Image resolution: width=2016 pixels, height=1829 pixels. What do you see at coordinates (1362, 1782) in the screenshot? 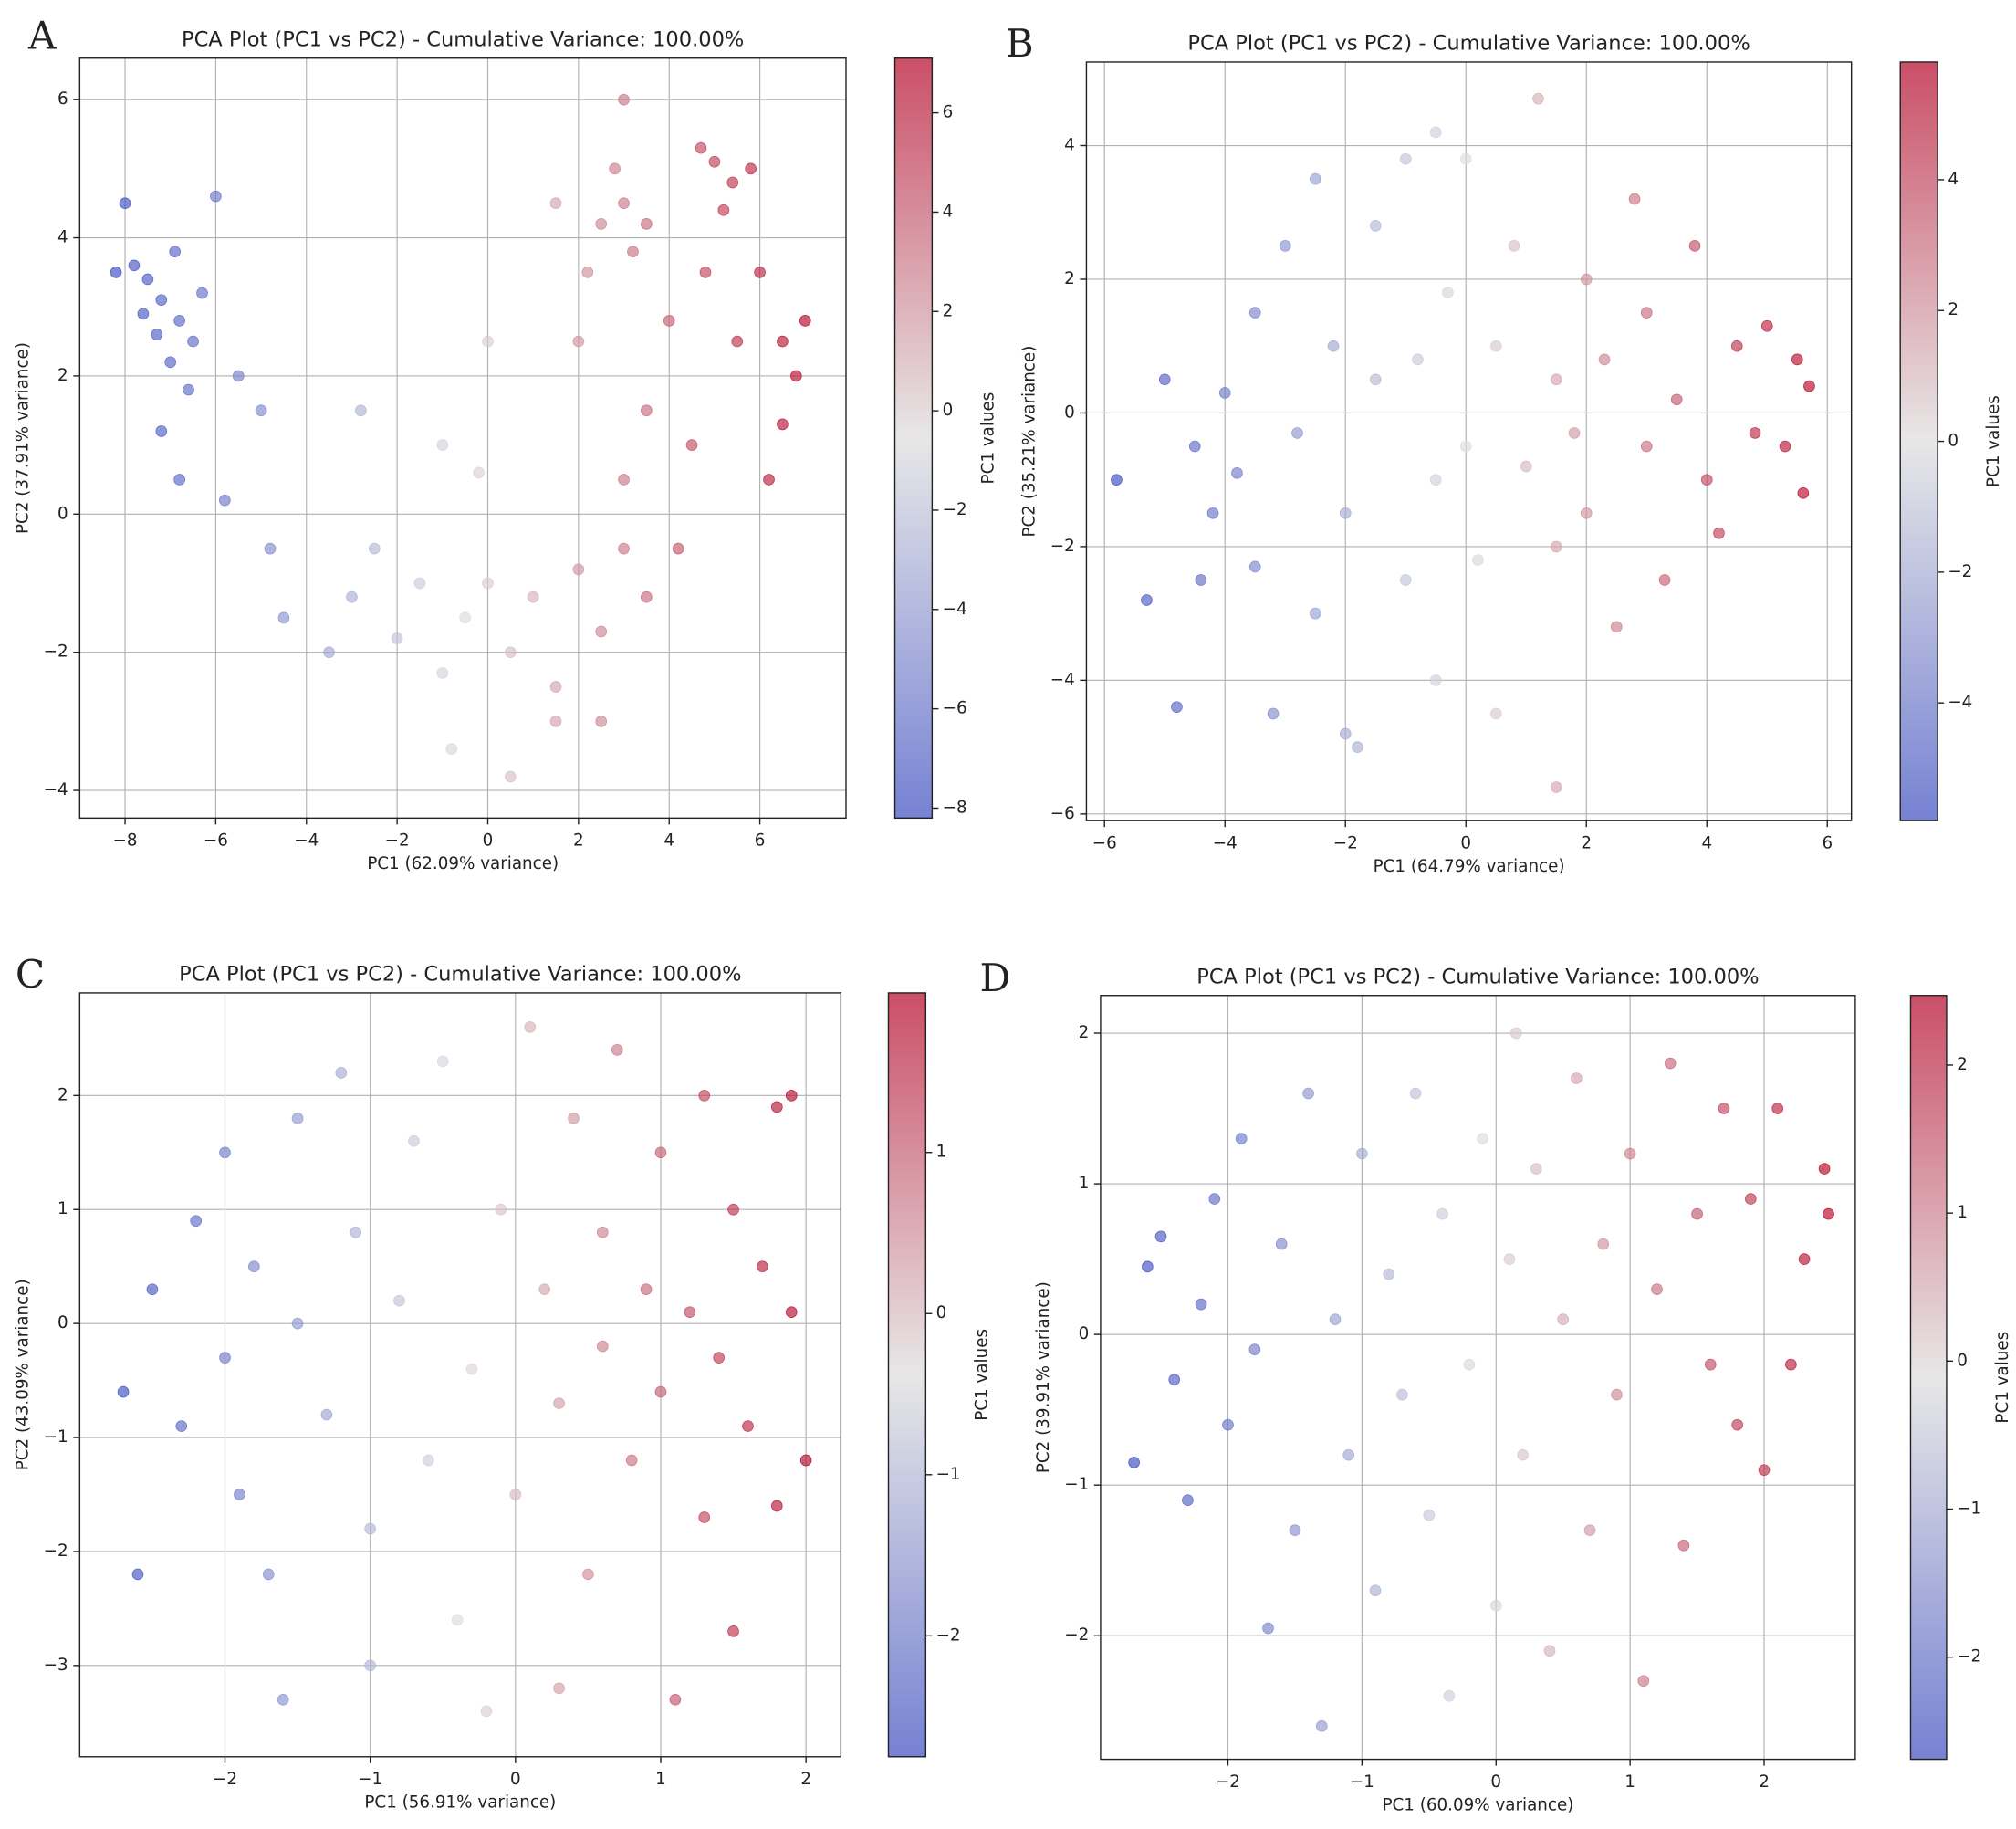
I see `x-tick-label: −1` at bounding box center [1362, 1782].